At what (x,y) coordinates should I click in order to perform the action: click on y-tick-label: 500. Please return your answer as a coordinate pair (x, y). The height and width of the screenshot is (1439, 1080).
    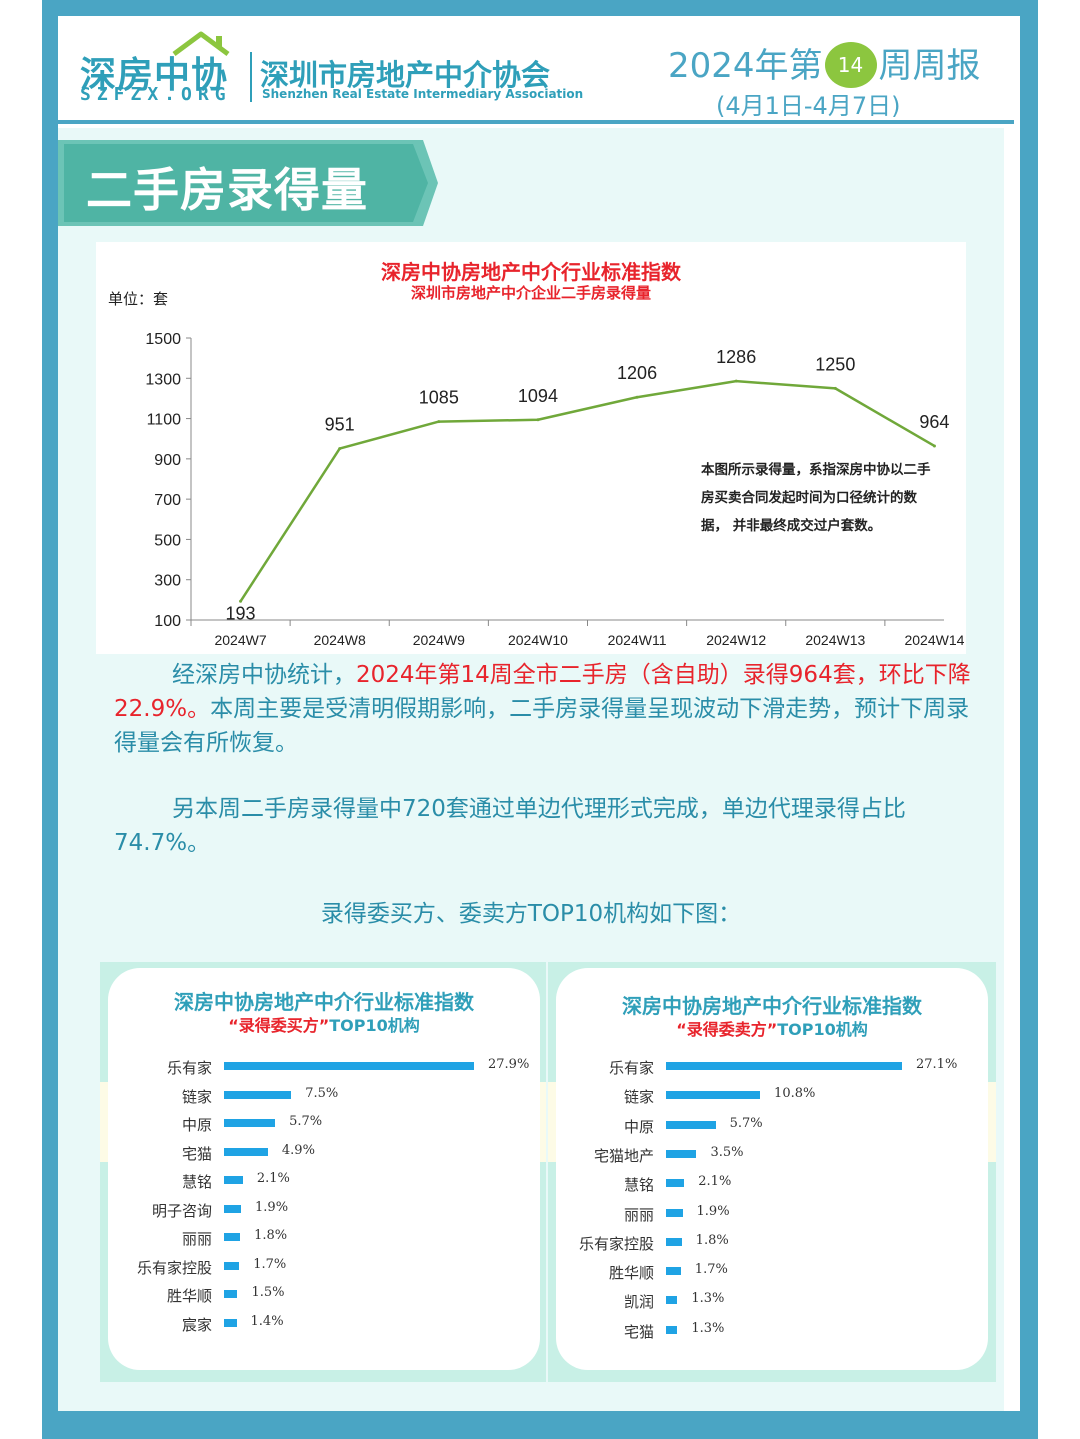
    Looking at the image, I should click on (167, 540).